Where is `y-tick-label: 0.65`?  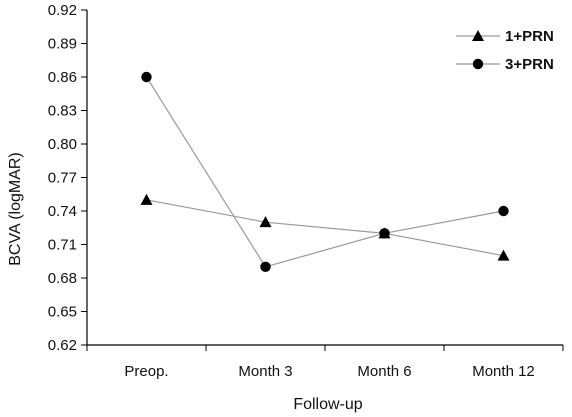 y-tick-label: 0.65 is located at coordinates (62, 312).